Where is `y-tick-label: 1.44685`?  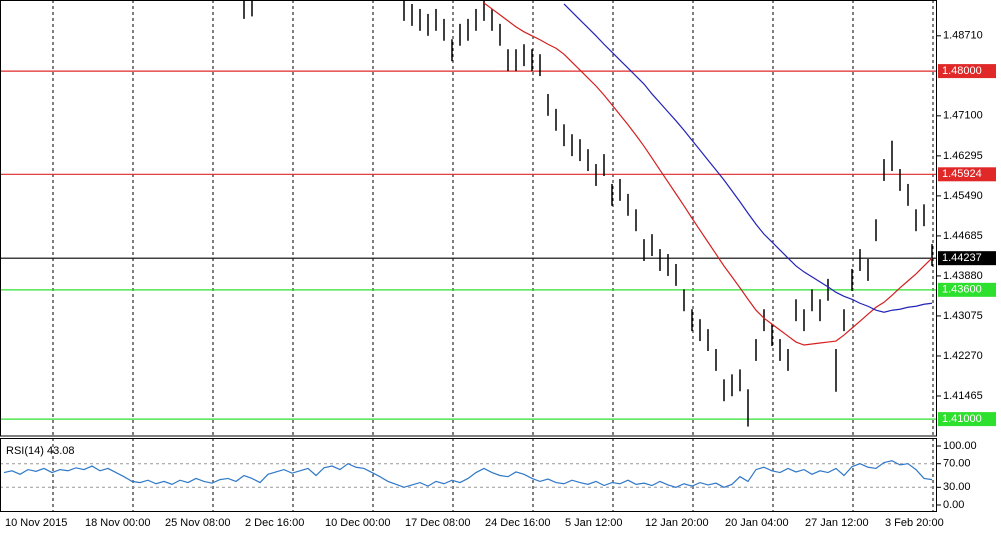
y-tick-label: 1.44685 is located at coordinates (963, 236).